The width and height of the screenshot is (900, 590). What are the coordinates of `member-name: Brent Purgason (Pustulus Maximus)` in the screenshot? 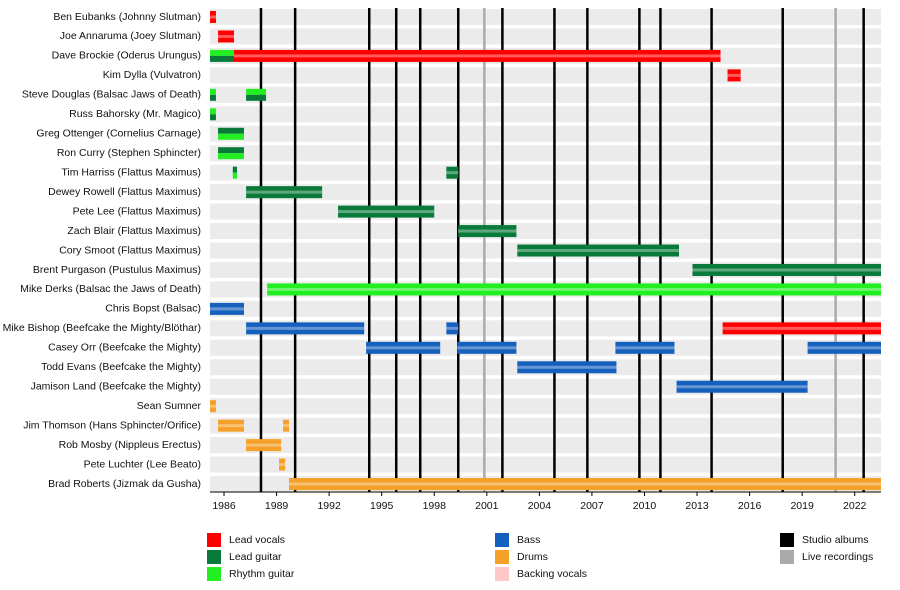 It's located at (117, 270).